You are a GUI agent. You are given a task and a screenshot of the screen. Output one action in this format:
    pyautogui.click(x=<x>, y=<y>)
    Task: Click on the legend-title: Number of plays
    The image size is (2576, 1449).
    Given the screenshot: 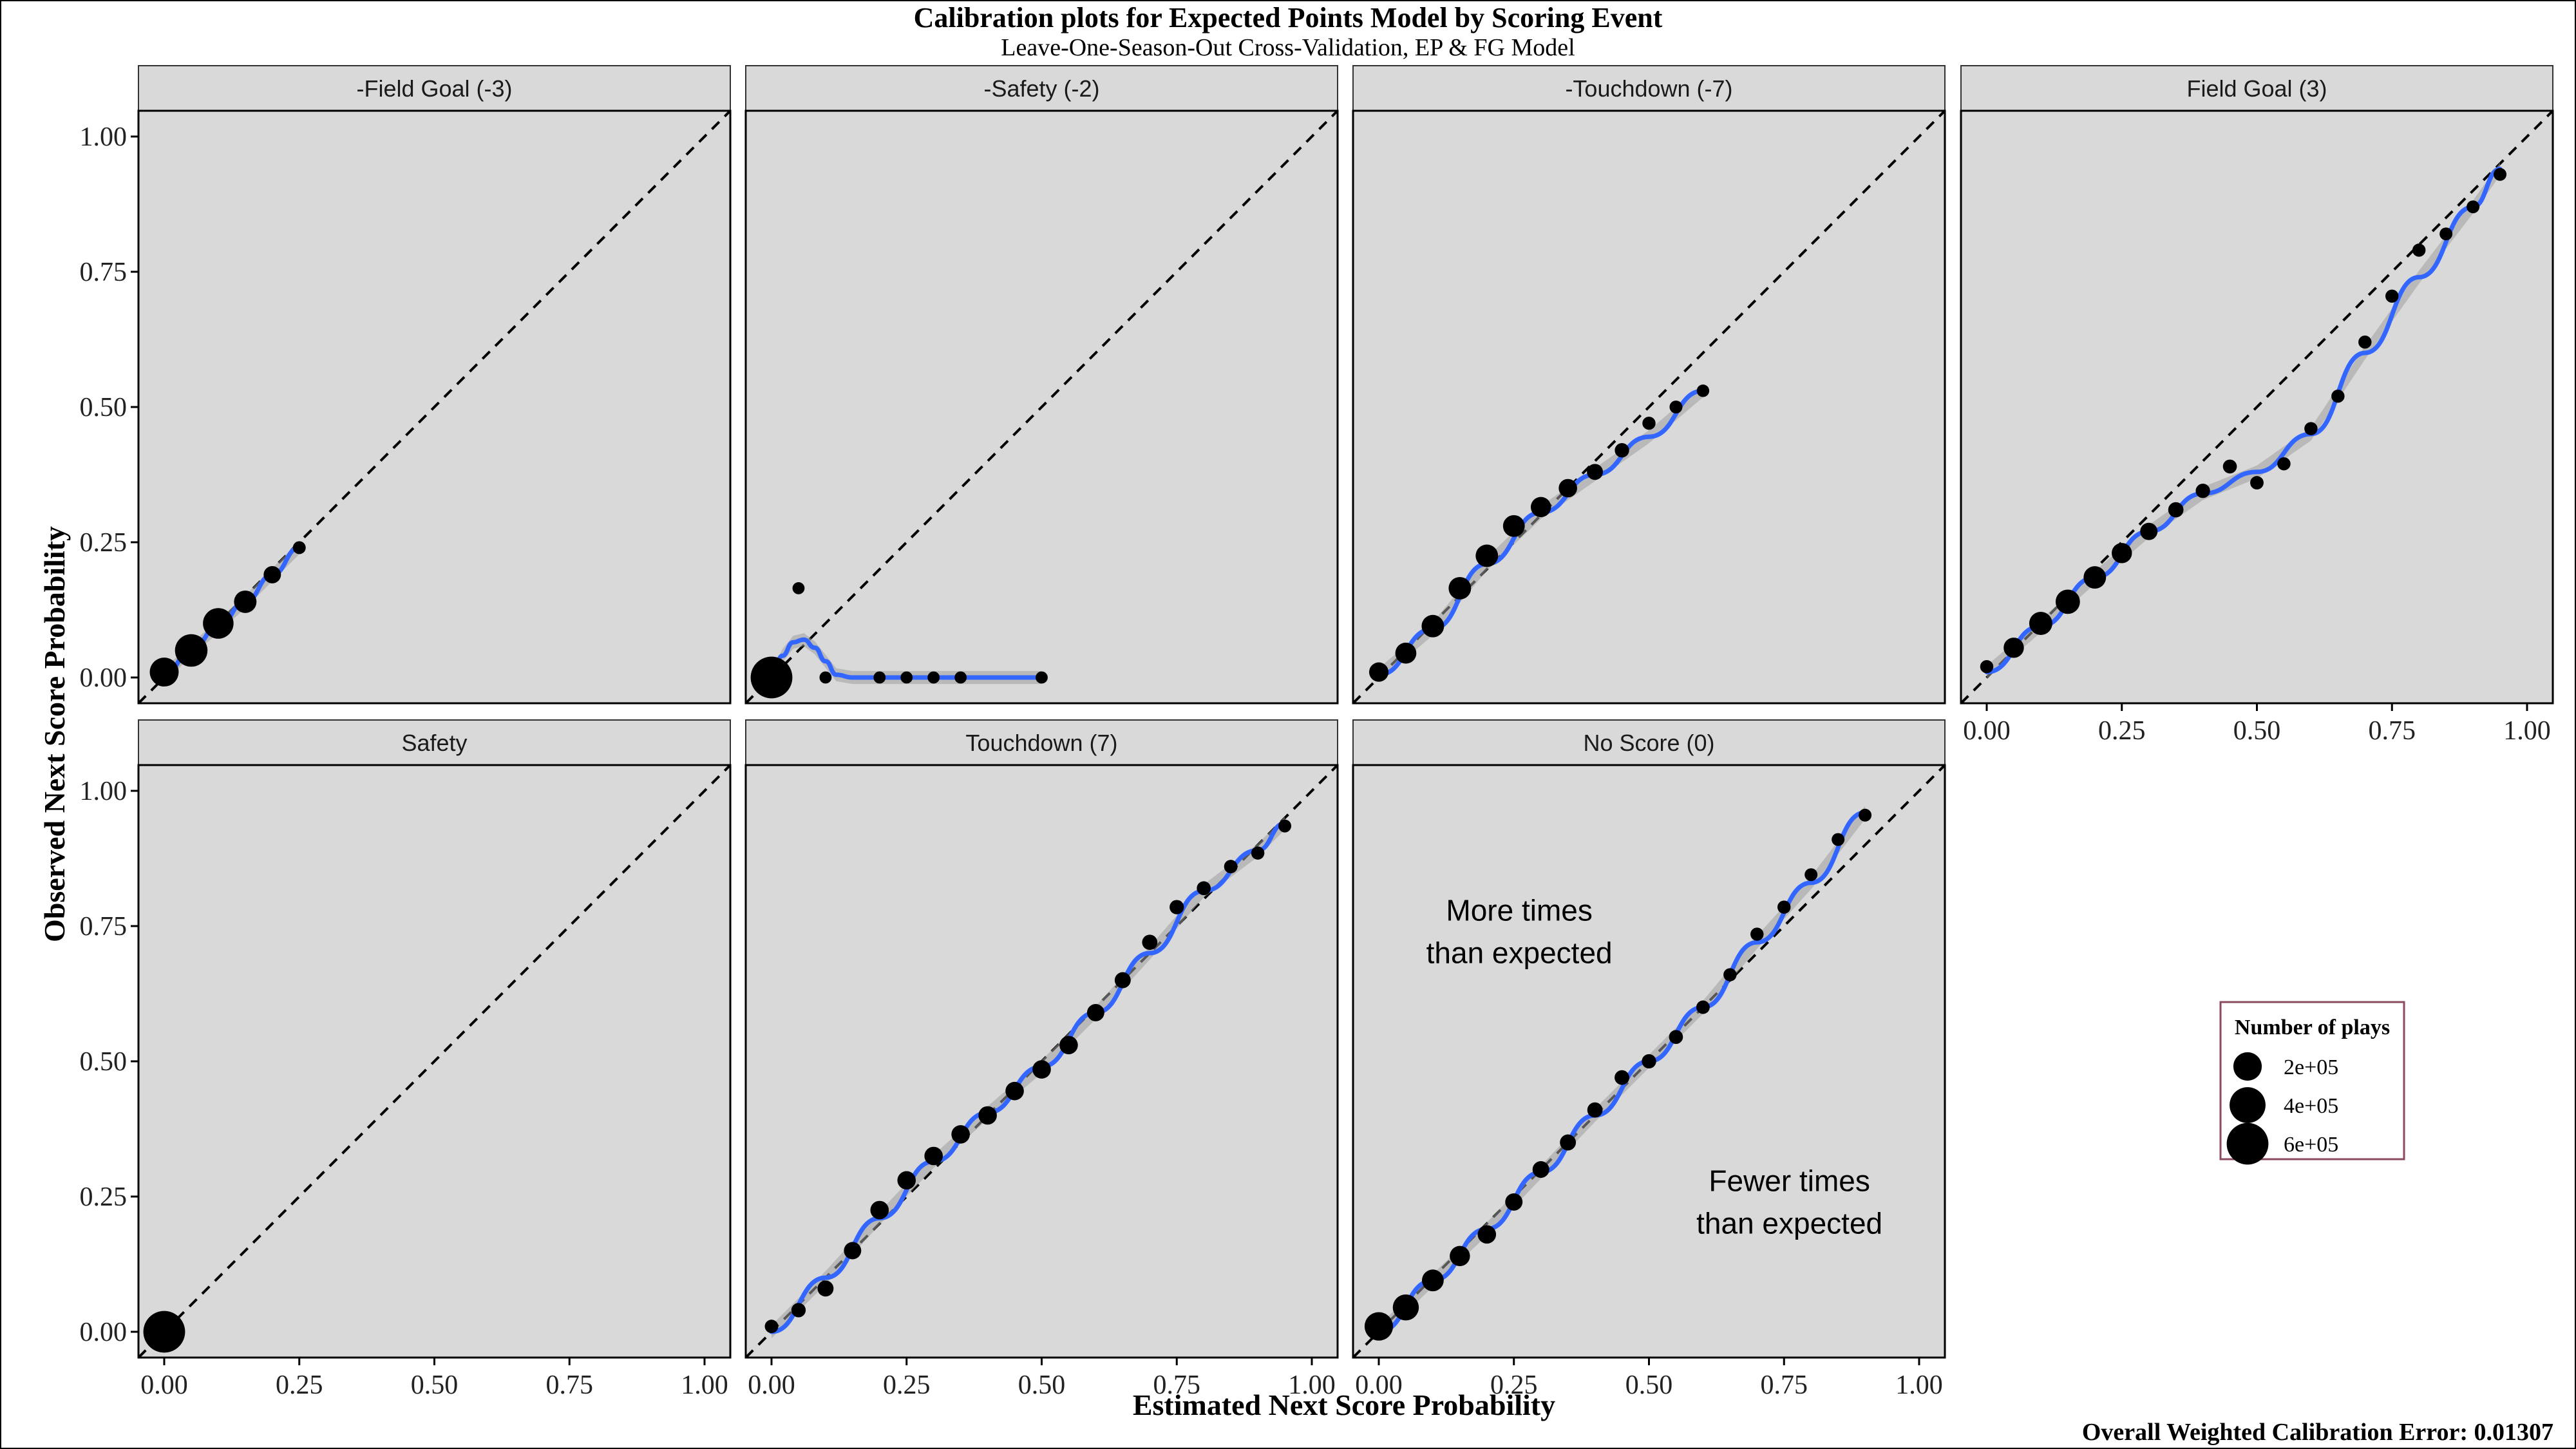 What is the action you would take?
    pyautogui.click(x=2312, y=1027)
    